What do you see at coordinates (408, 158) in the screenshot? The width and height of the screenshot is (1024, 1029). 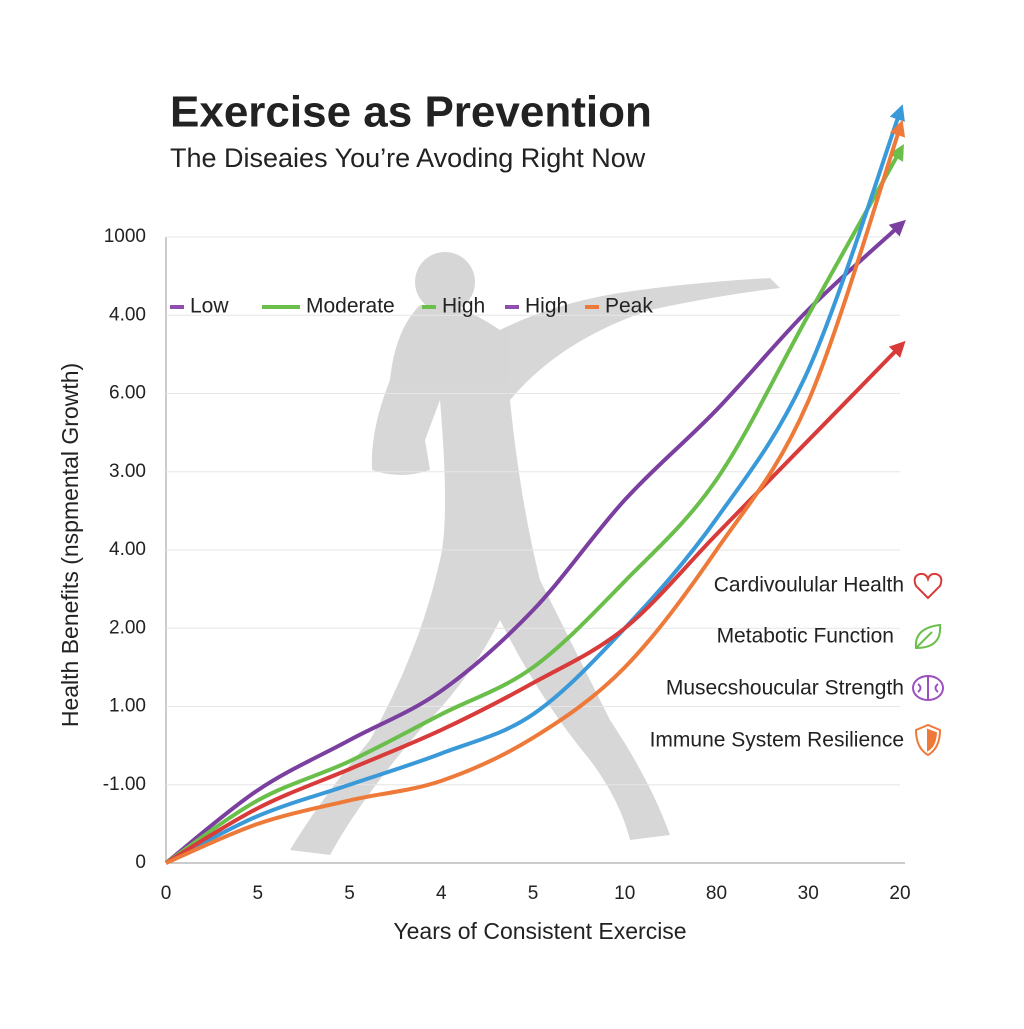 I see `chart-subtitle: The Diseaies You’re Avoding Right Now` at bounding box center [408, 158].